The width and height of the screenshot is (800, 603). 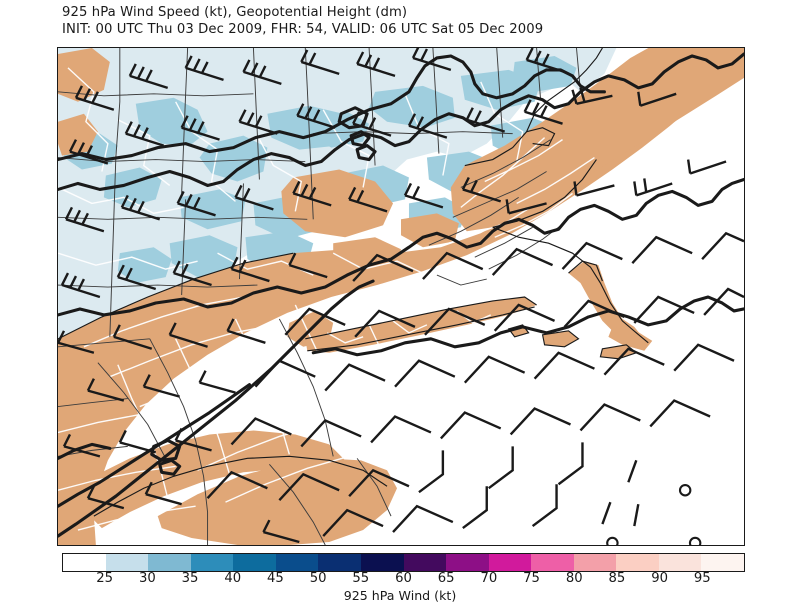 What do you see at coordinates (574, 578) in the screenshot?
I see `colorbar-tick-80: 80` at bounding box center [574, 578].